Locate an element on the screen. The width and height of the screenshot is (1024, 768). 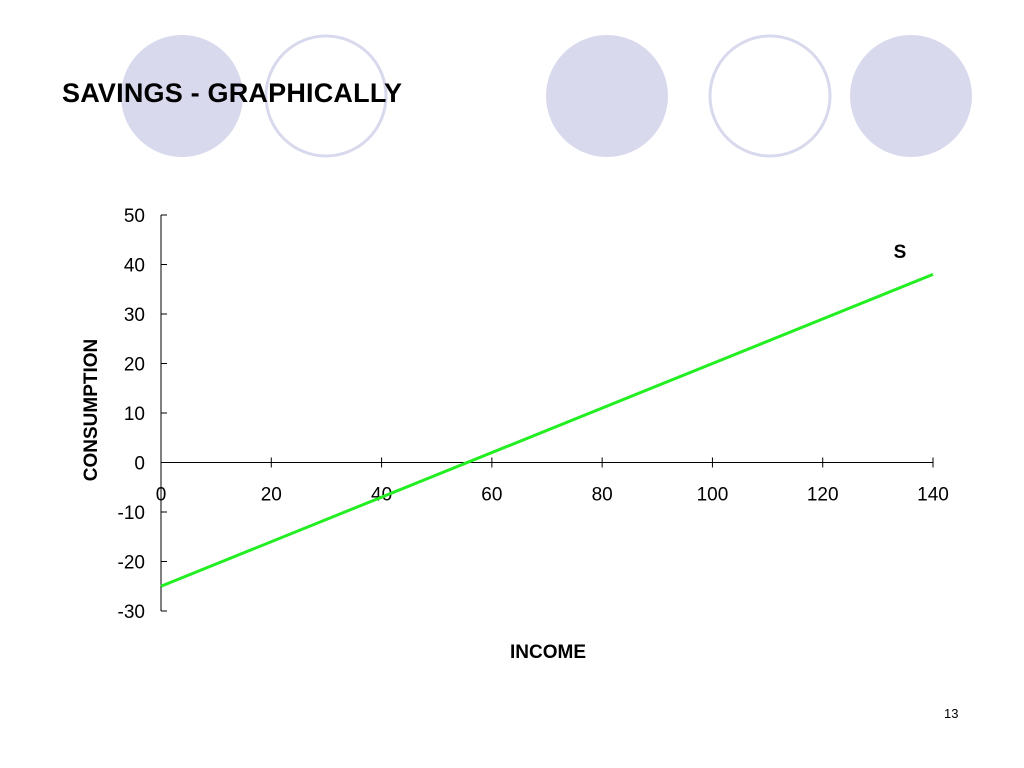
y-tick-label: 0 is located at coordinates (139, 464).